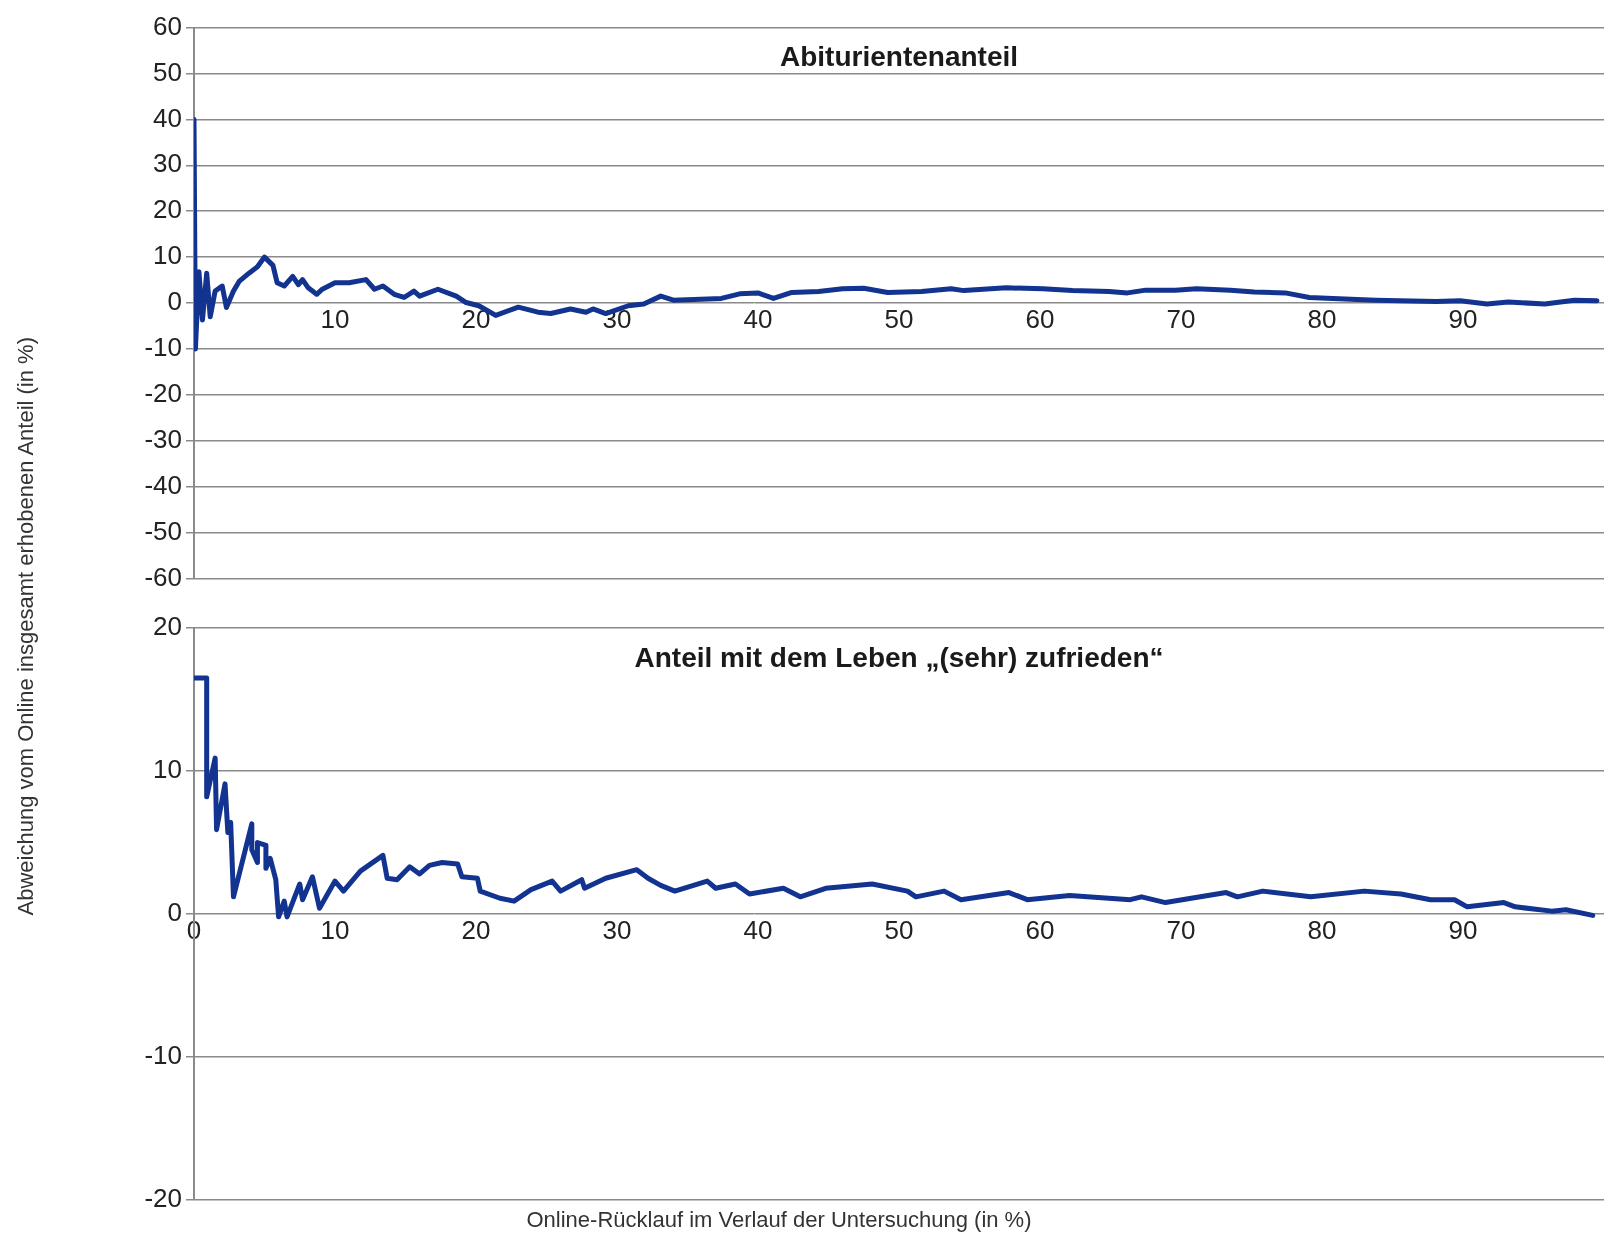  I want to click on text: Anteil mit dem Leben „(sehr) zufrieden“, so click(899, 658).